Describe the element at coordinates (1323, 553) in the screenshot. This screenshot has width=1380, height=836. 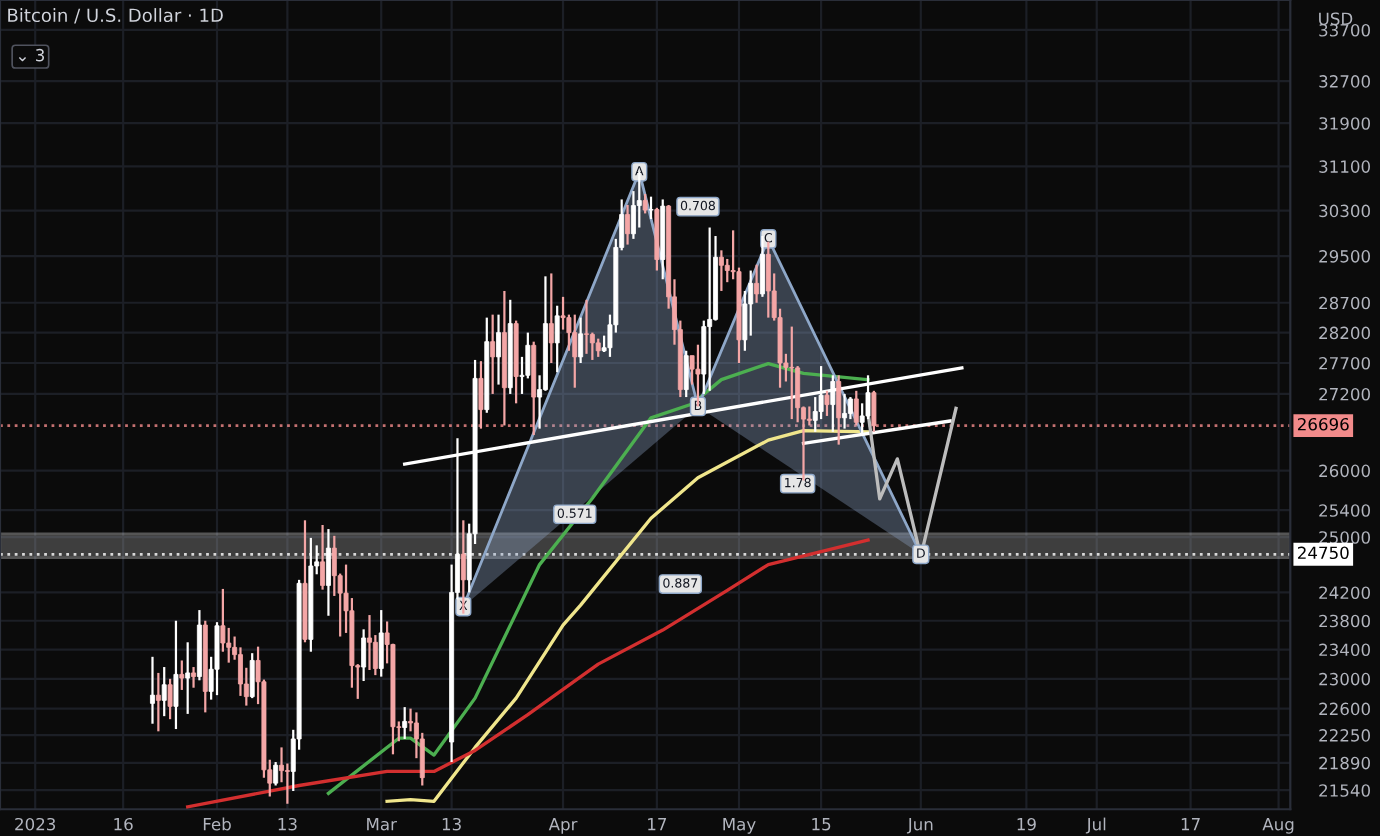
I see `ref-line-label: 24750` at that location.